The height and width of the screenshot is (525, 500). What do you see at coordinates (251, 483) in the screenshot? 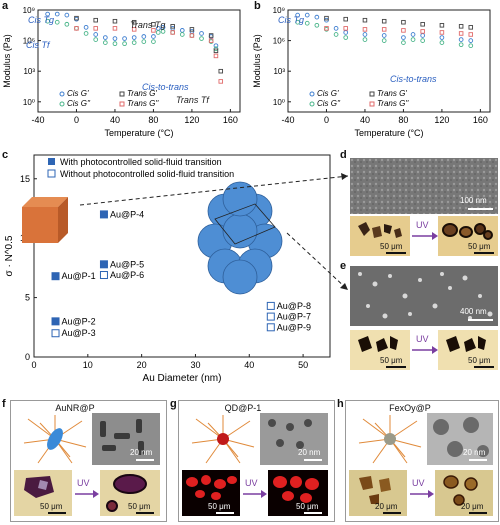
I see `uv-label-g: UV` at bounding box center [251, 483].